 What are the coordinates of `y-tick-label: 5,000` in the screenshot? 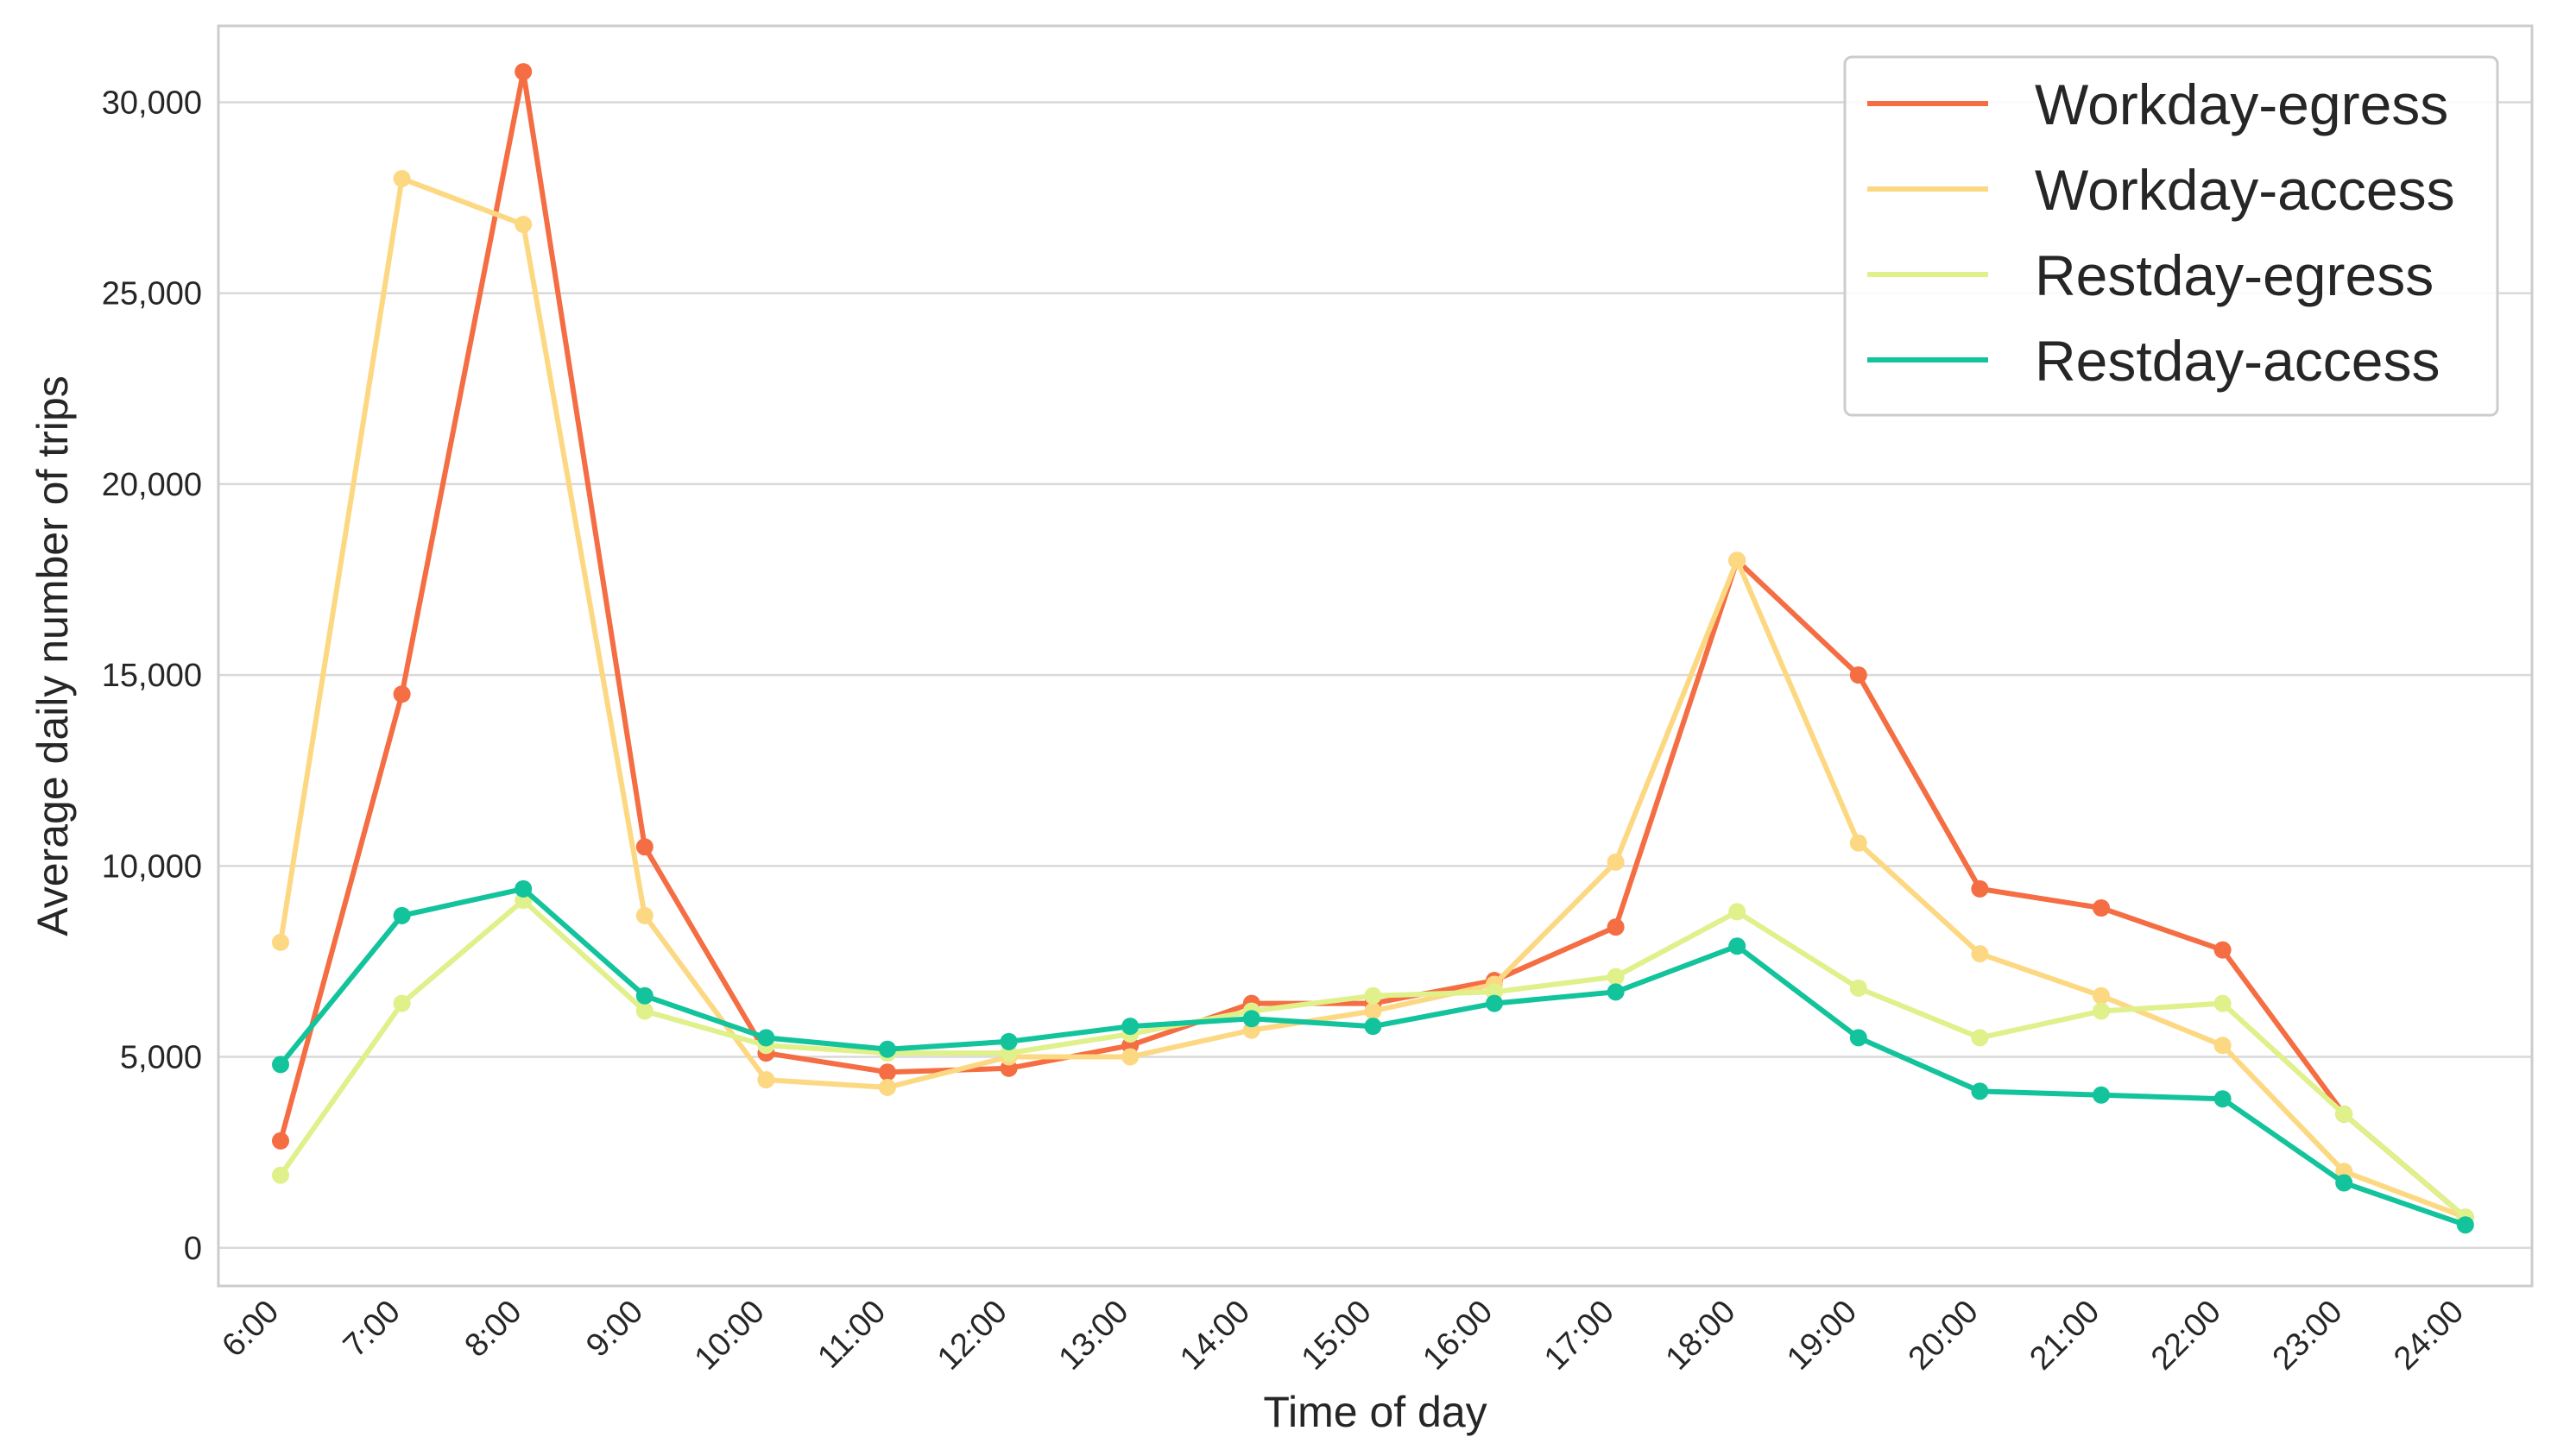 It's located at (161, 1058).